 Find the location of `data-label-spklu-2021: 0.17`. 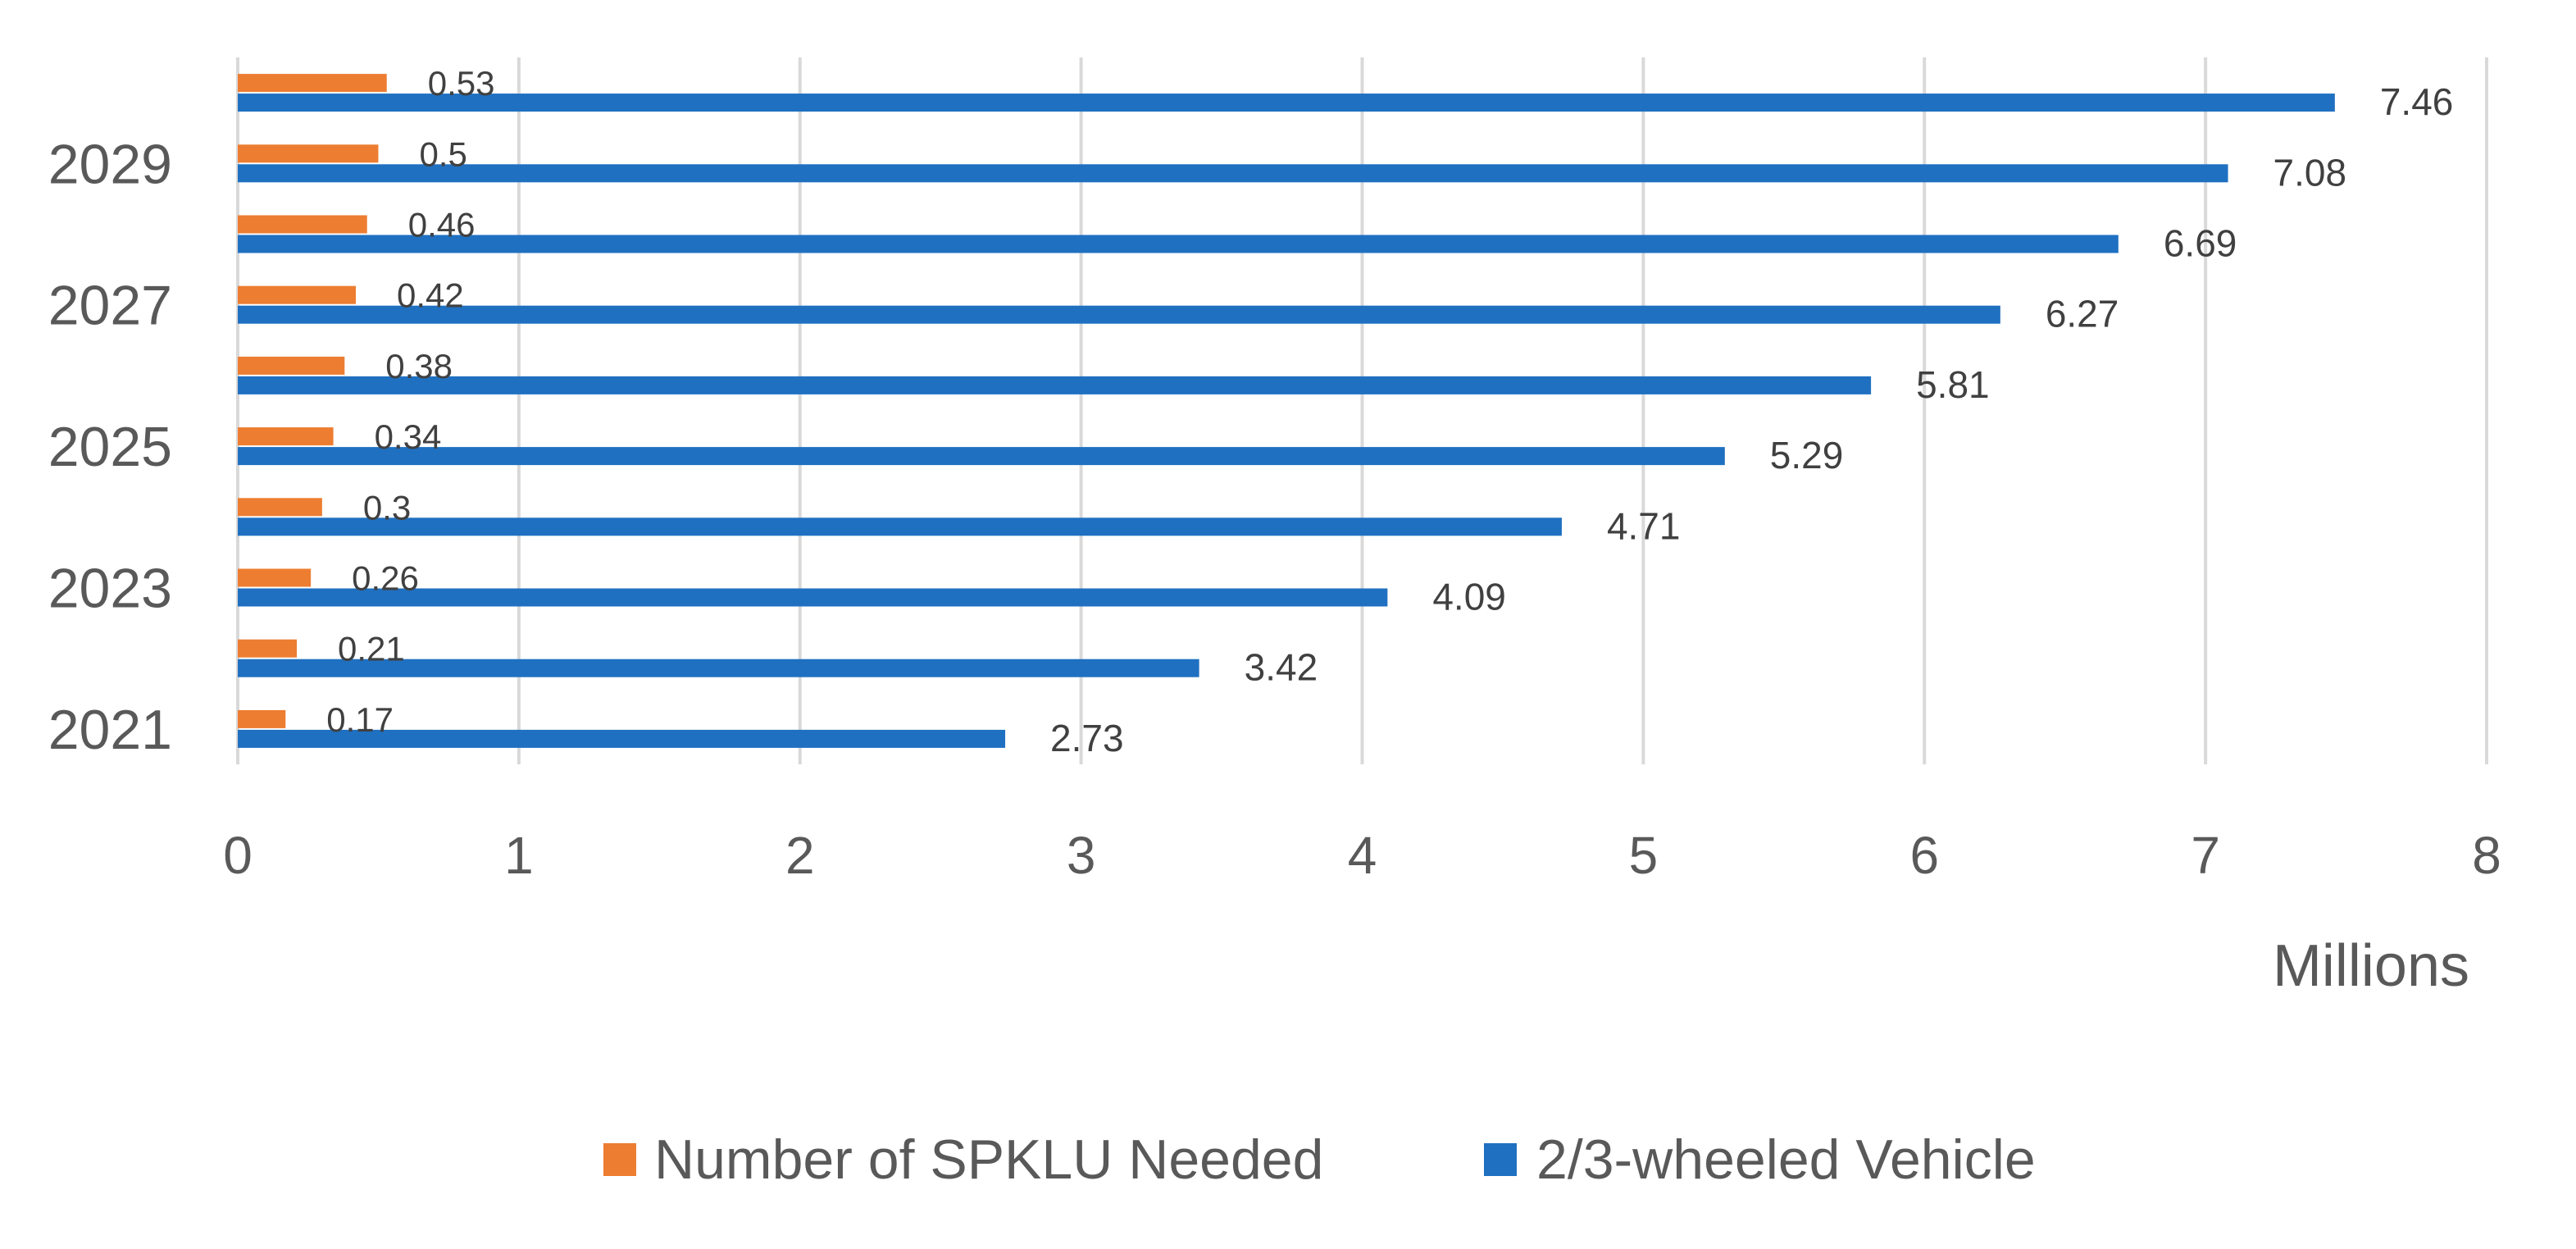

data-label-spklu-2021: 0.17 is located at coordinates (360, 719).